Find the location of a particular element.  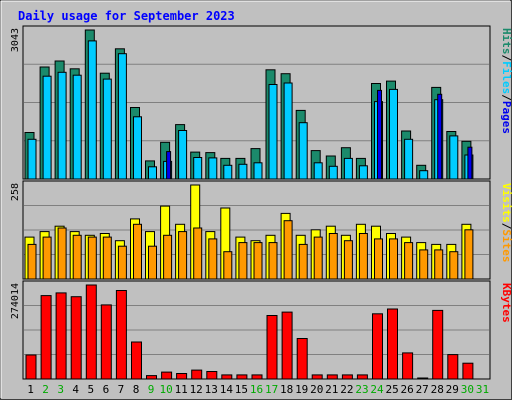

day-label-30: 30 is located at coordinates (467, 389).